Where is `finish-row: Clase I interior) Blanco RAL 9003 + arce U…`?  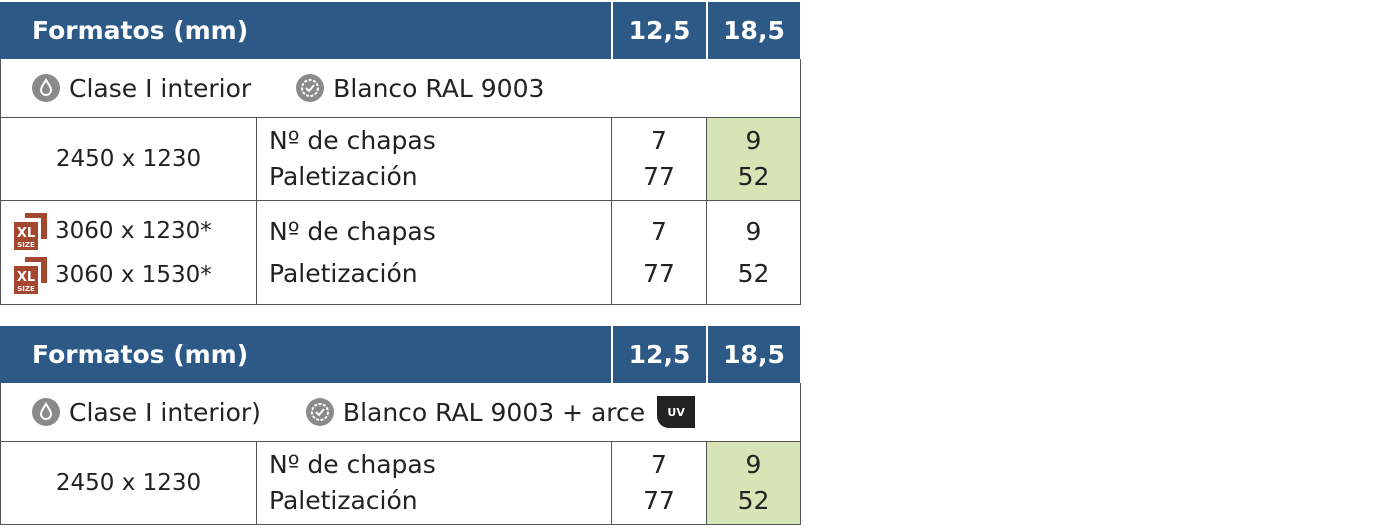 finish-row: Clase I interior) Blanco RAL 9003 + arce U… is located at coordinates (400, 412).